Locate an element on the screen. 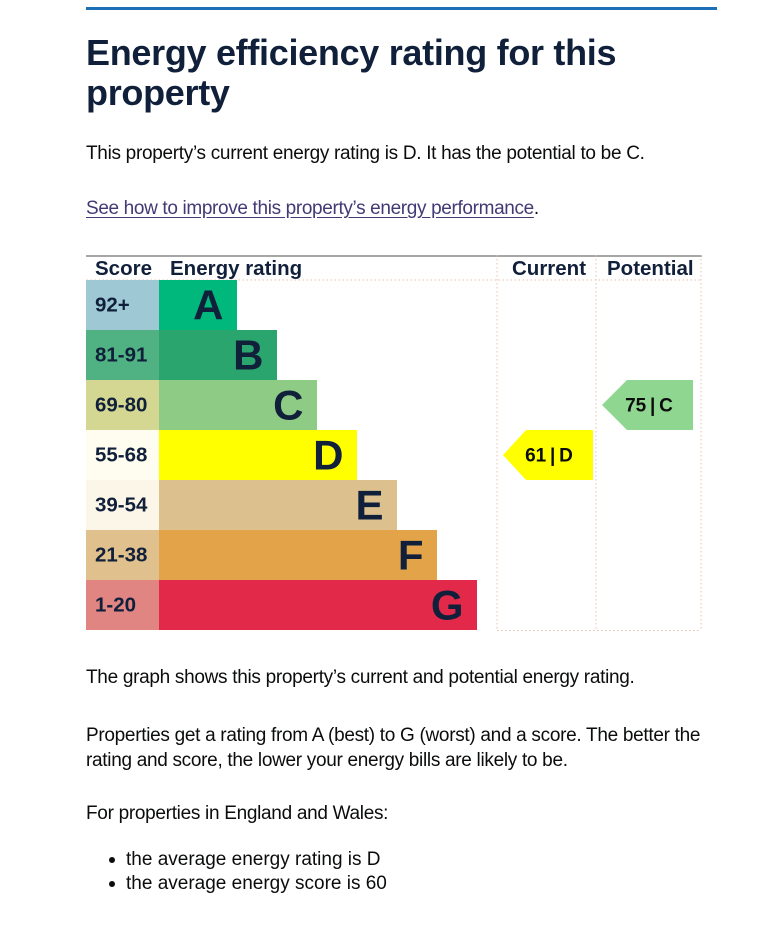 The width and height of the screenshot is (761, 927). svg-text: B is located at coordinates (248, 355).